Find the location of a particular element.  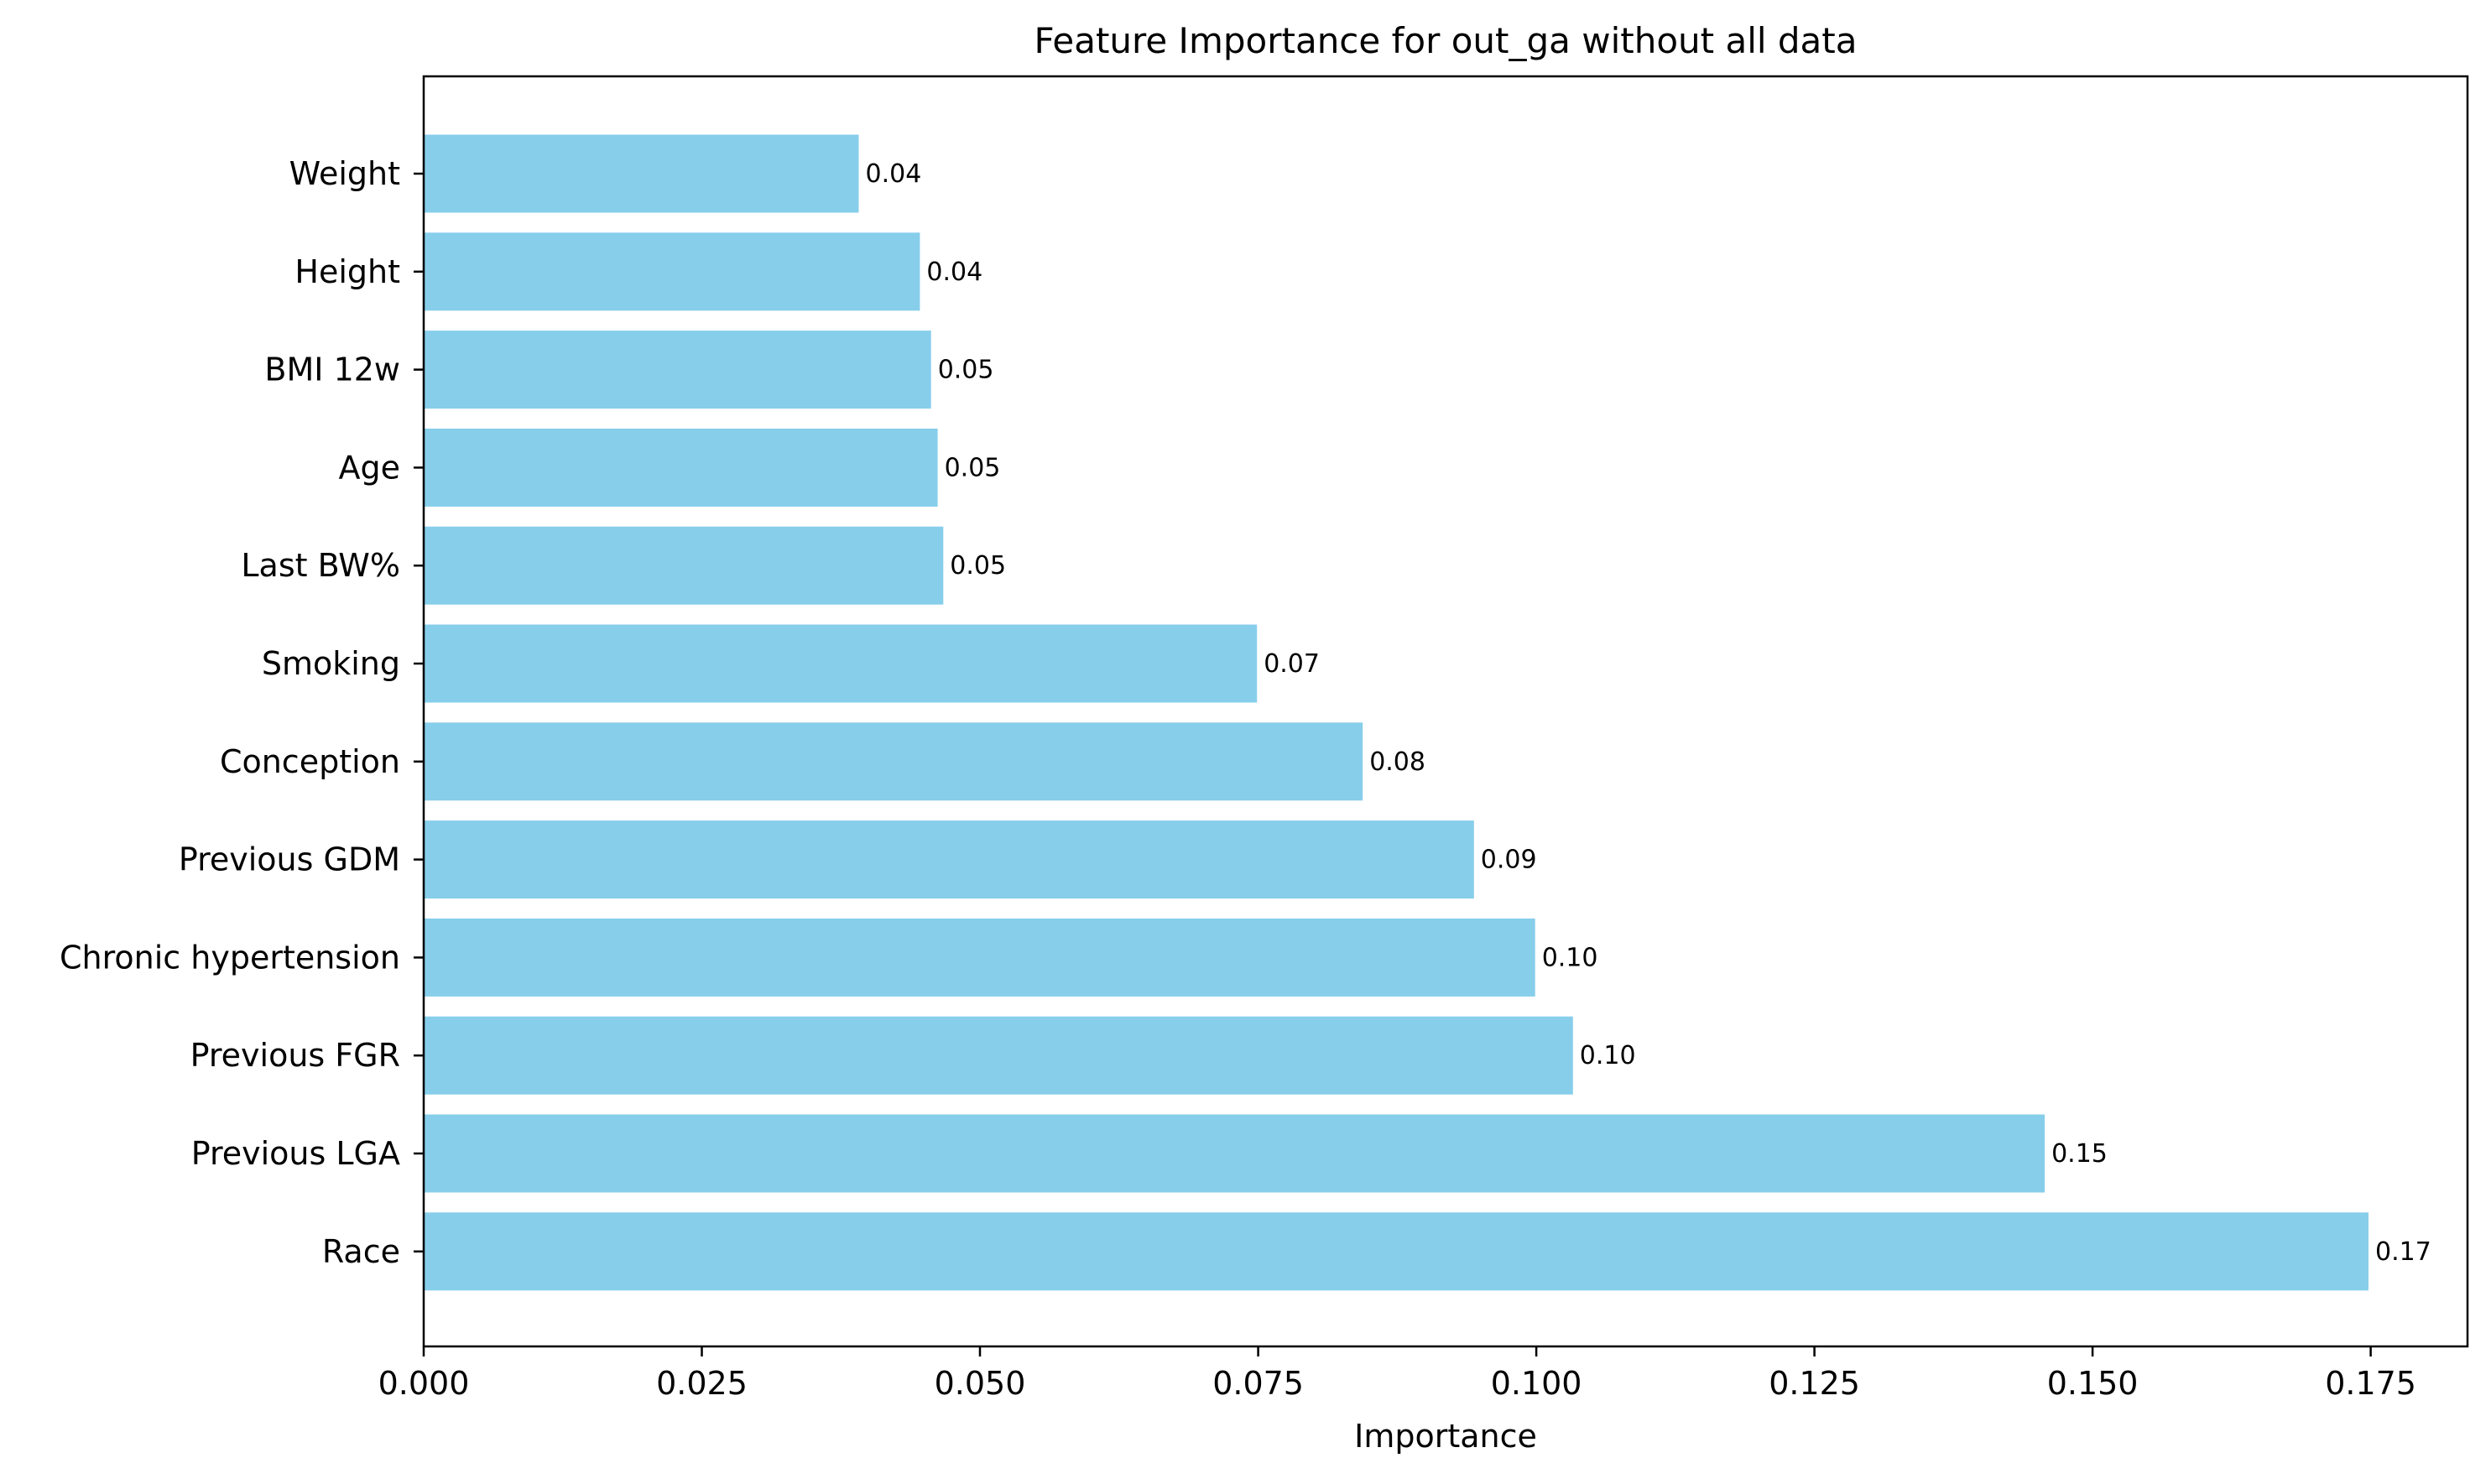

x-axis-label: Importance is located at coordinates (1445, 1436).